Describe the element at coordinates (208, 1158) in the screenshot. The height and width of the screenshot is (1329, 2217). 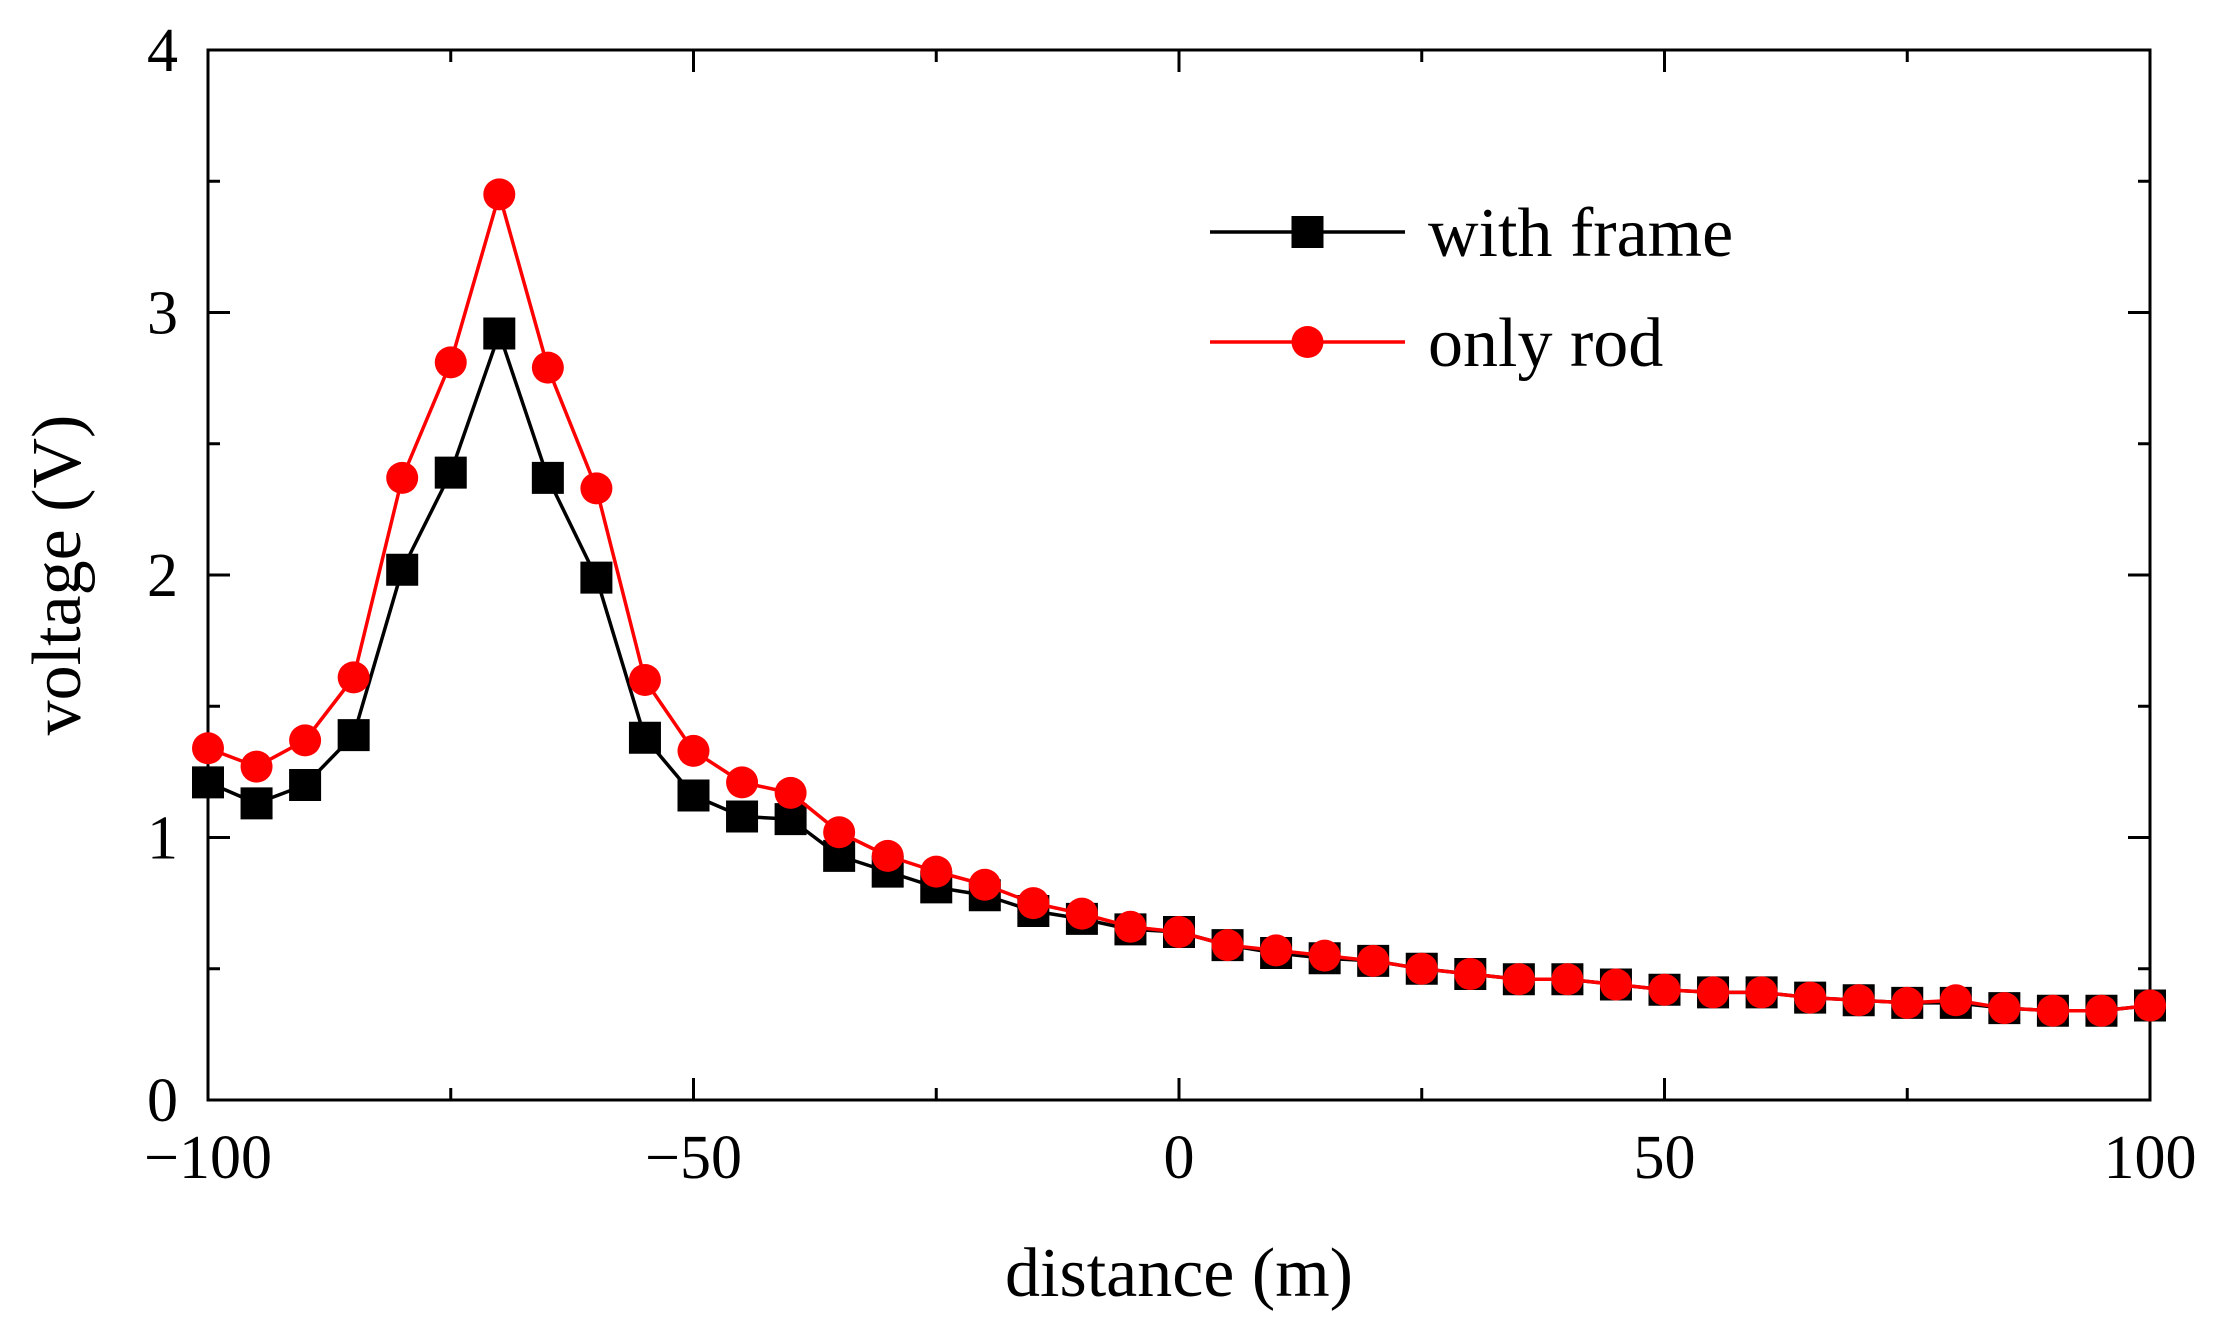
I see `x-tick-label: −100` at that location.